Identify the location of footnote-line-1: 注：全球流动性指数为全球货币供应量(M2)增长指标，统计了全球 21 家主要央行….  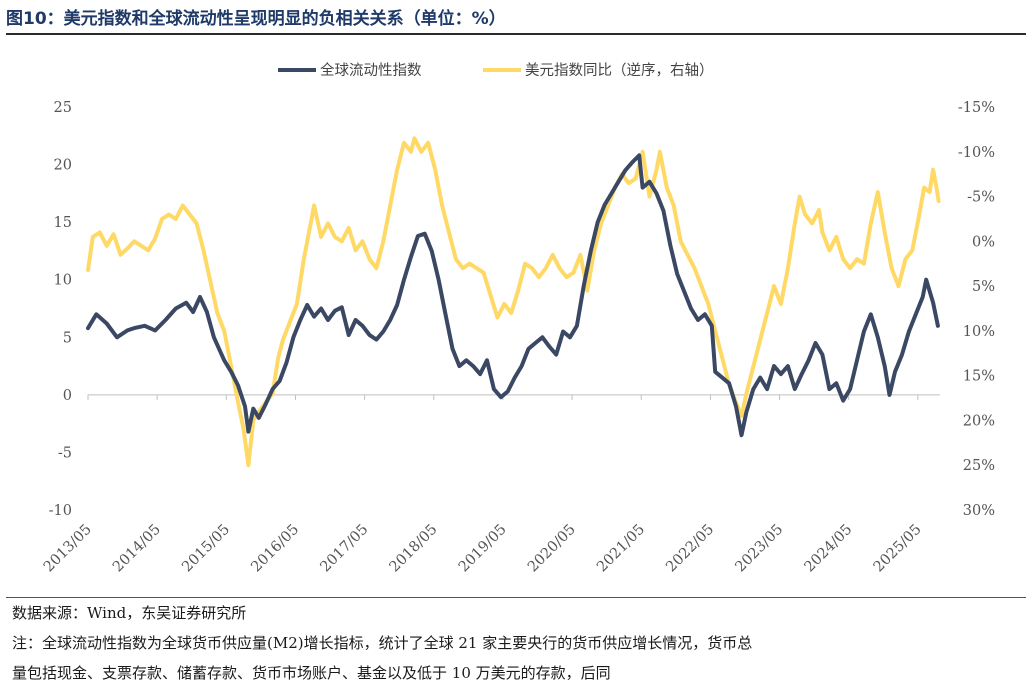
(382, 643).